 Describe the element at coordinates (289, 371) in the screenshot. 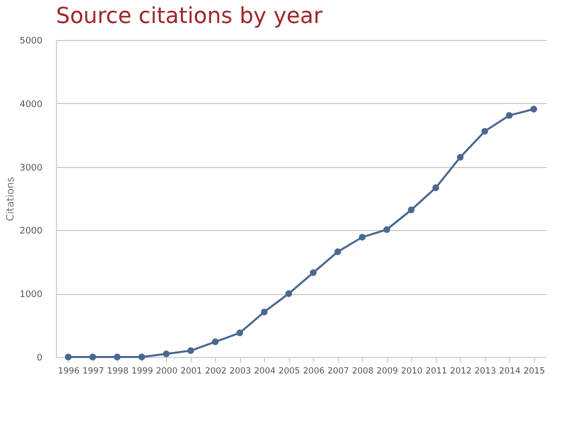

I see `x-tick-label: 2005` at that location.